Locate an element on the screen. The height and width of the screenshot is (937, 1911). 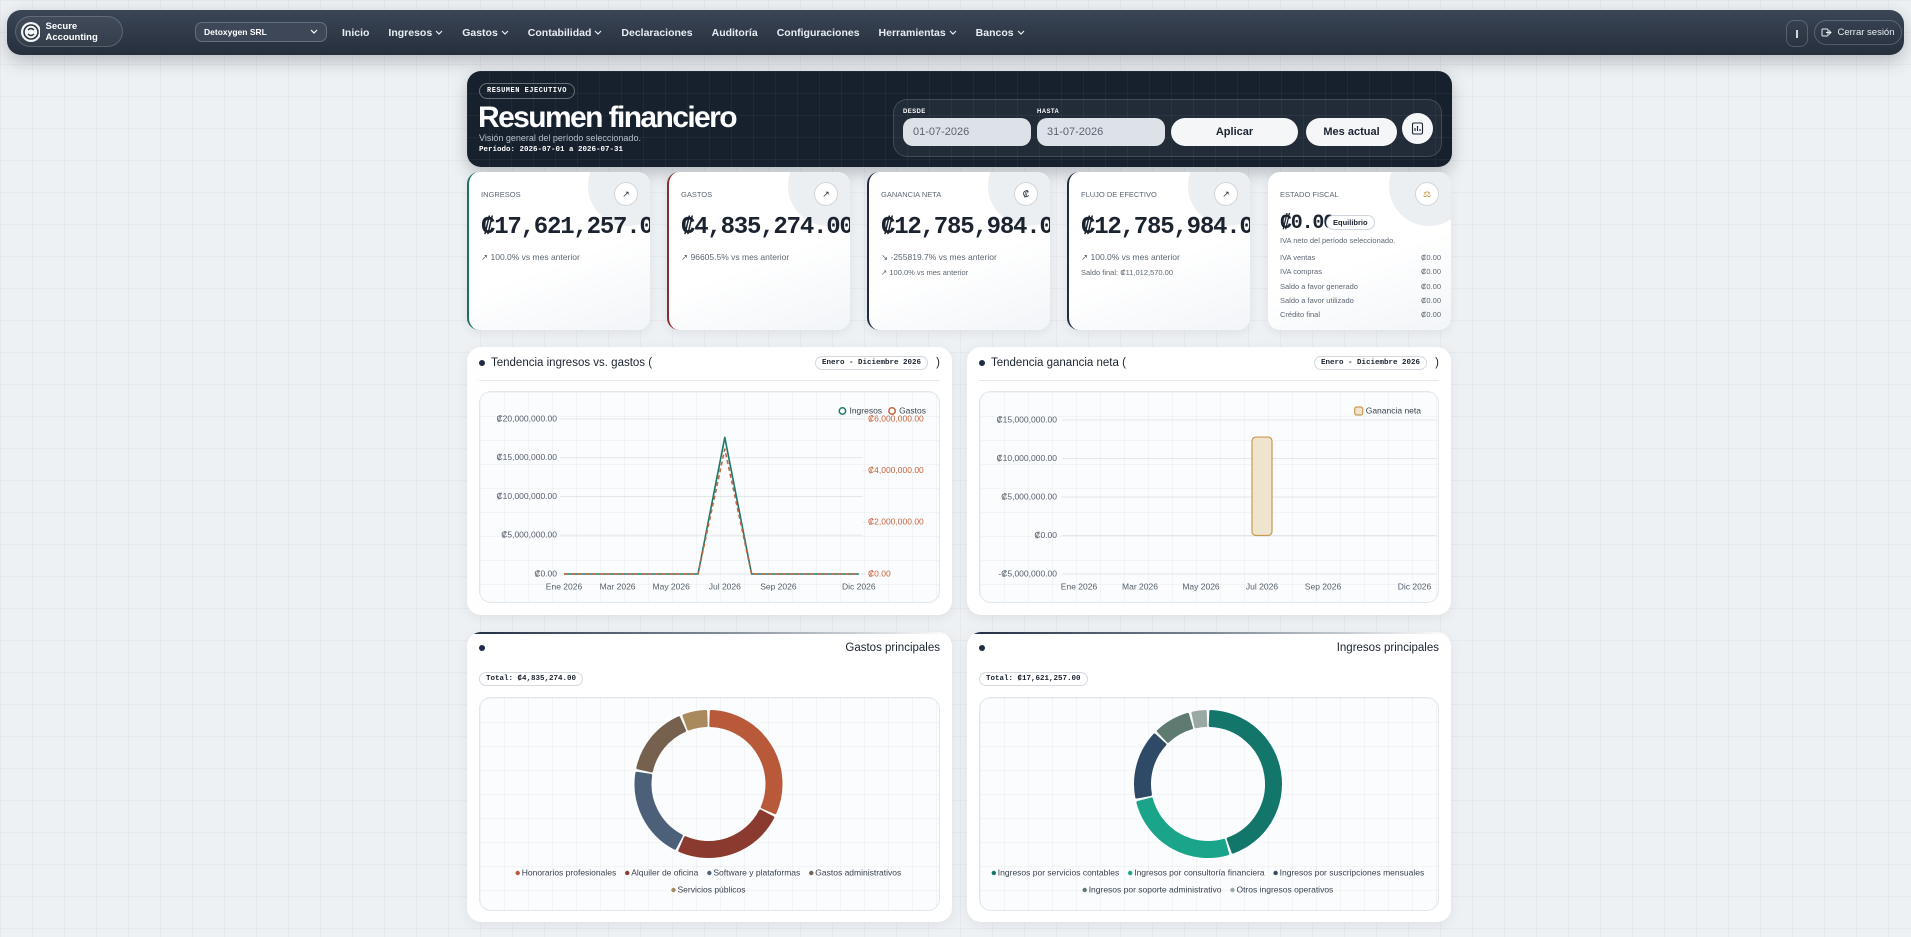
nav-item: Bancos is located at coordinates (1000, 33).